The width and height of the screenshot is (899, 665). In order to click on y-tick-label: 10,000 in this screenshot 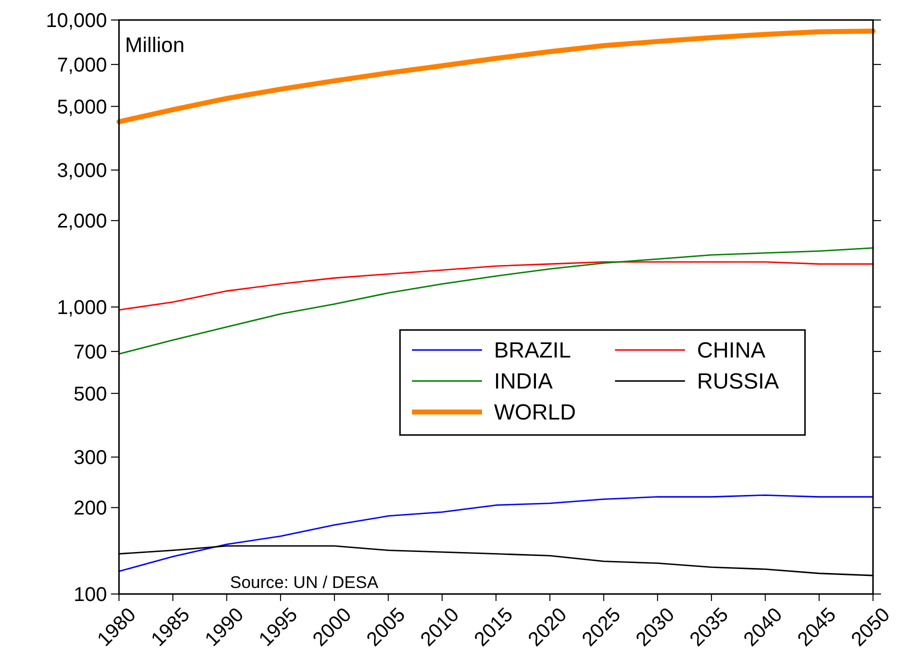, I will do `click(76, 21)`.